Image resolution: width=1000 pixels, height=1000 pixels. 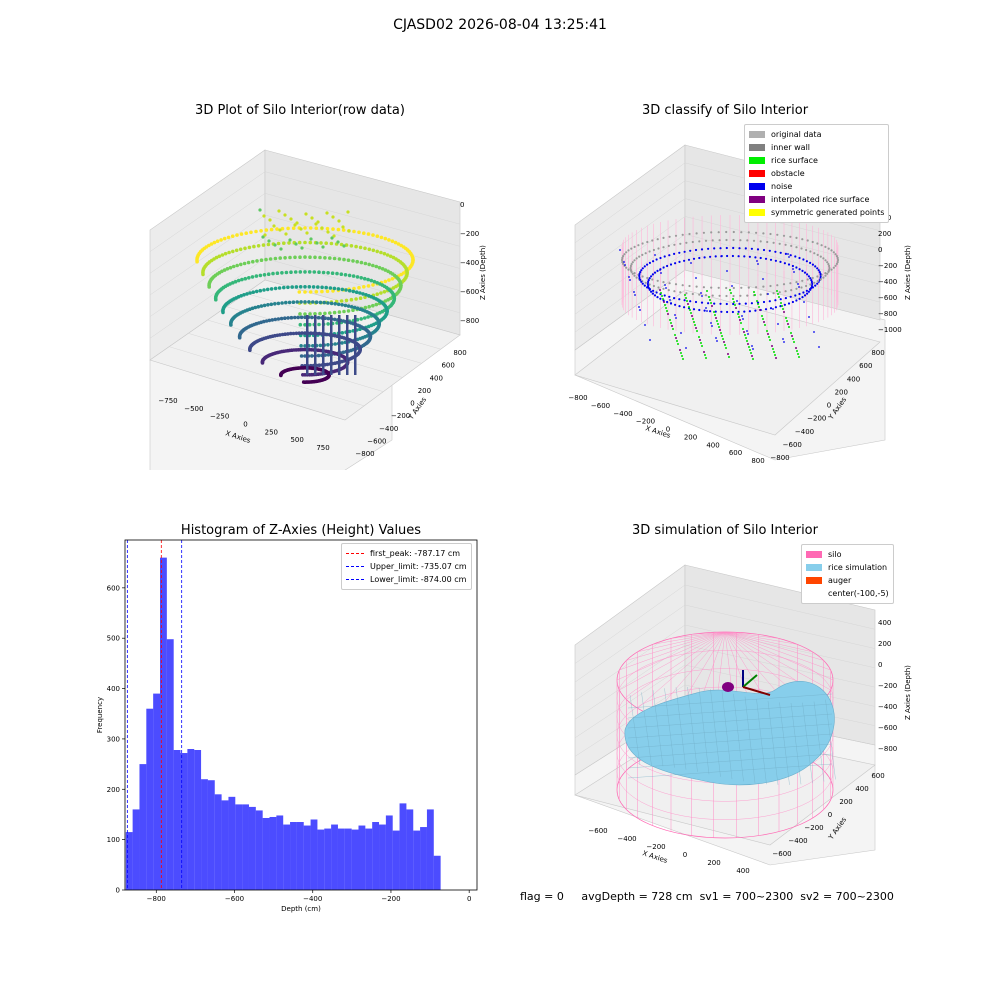 I want to click on histogram-reference-lines, so click(x=154, y=715).